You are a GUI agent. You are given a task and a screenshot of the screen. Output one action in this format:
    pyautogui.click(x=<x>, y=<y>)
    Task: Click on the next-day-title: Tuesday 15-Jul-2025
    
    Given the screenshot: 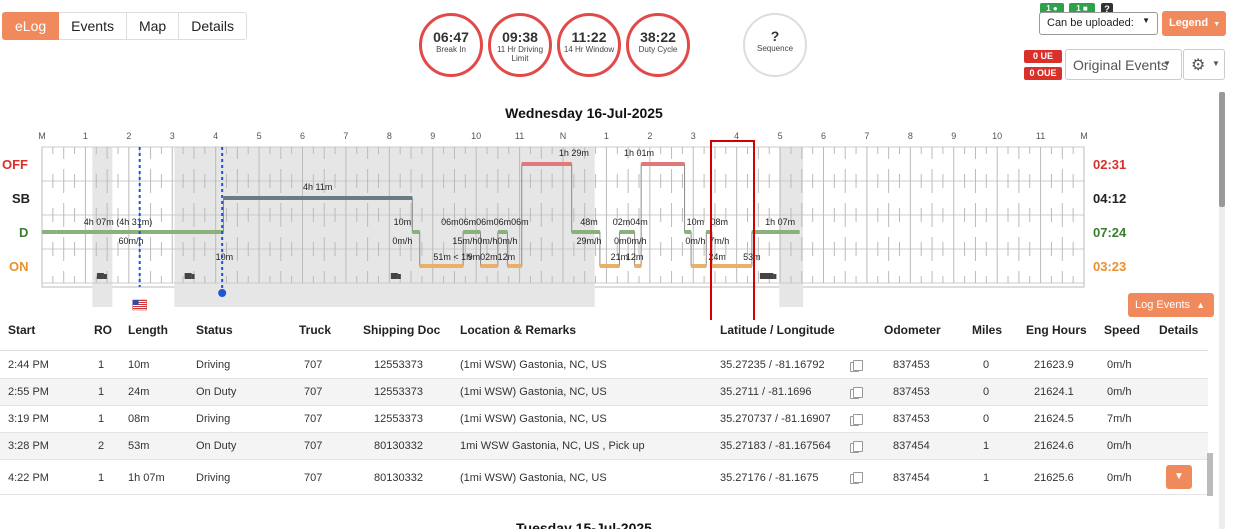 What is the action you would take?
    pyautogui.click(x=584, y=524)
    